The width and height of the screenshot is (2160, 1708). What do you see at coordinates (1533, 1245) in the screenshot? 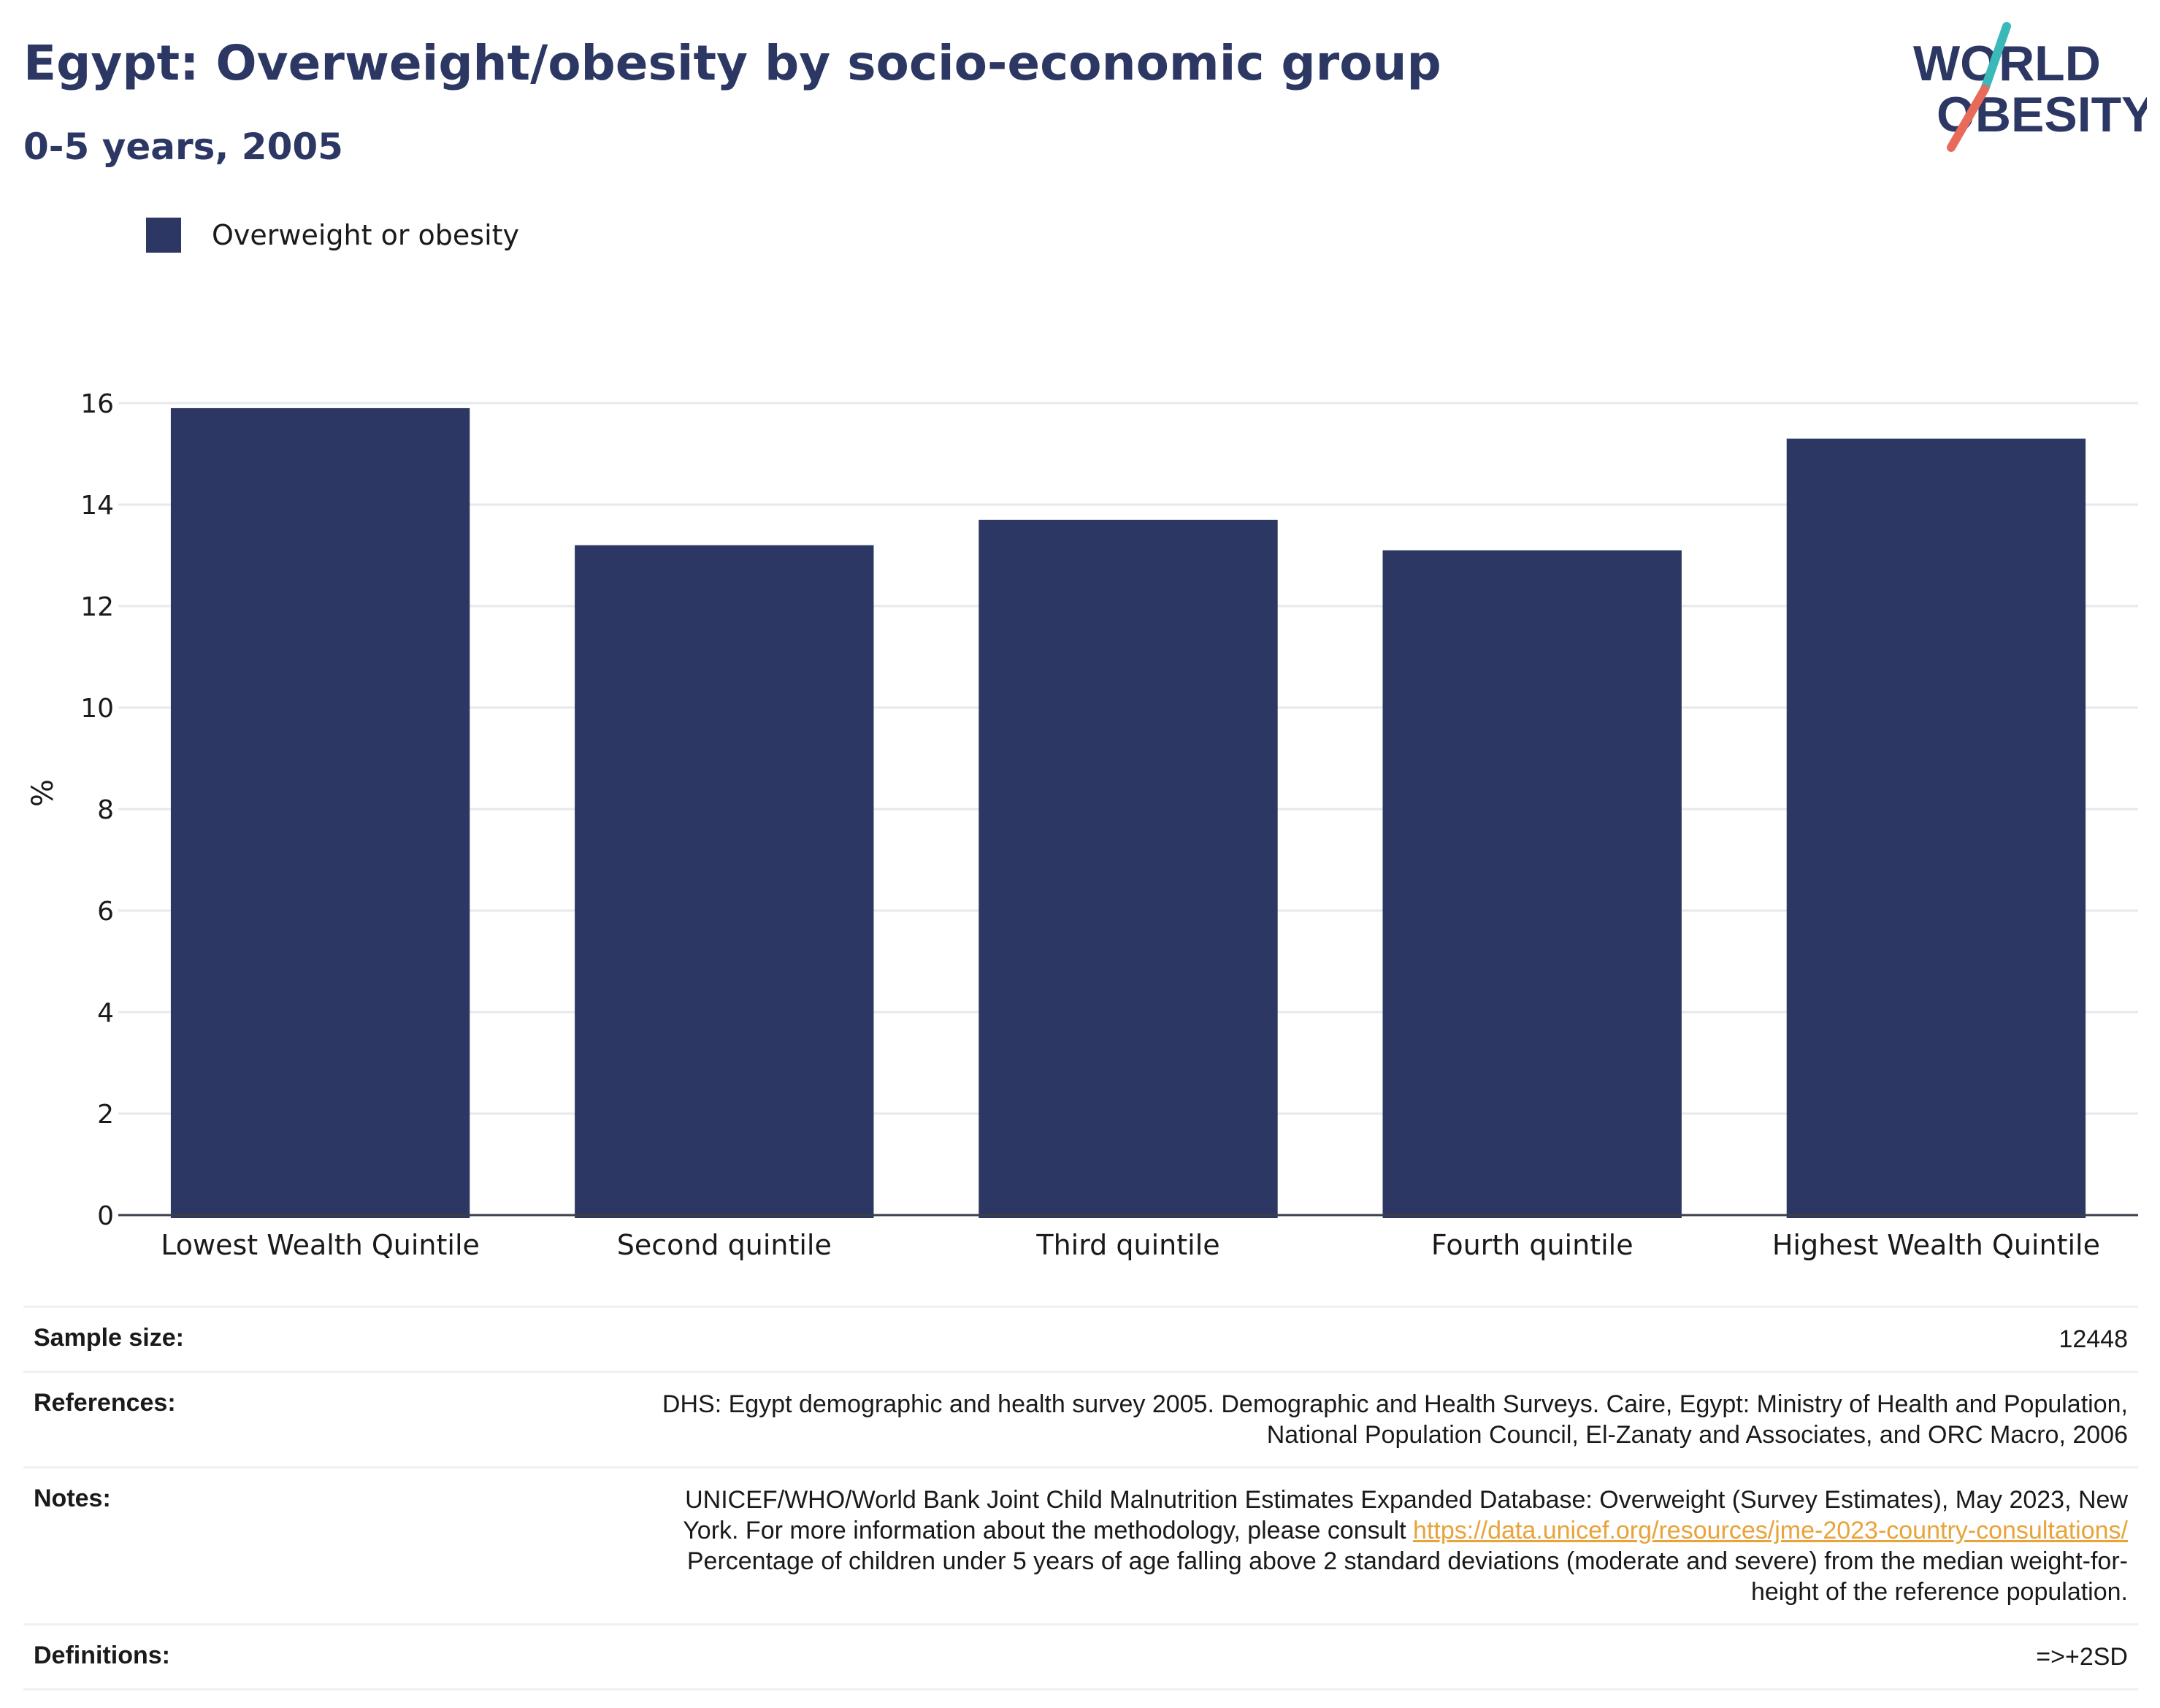
I see `x-tick-label: Fourth quintile` at bounding box center [1533, 1245].